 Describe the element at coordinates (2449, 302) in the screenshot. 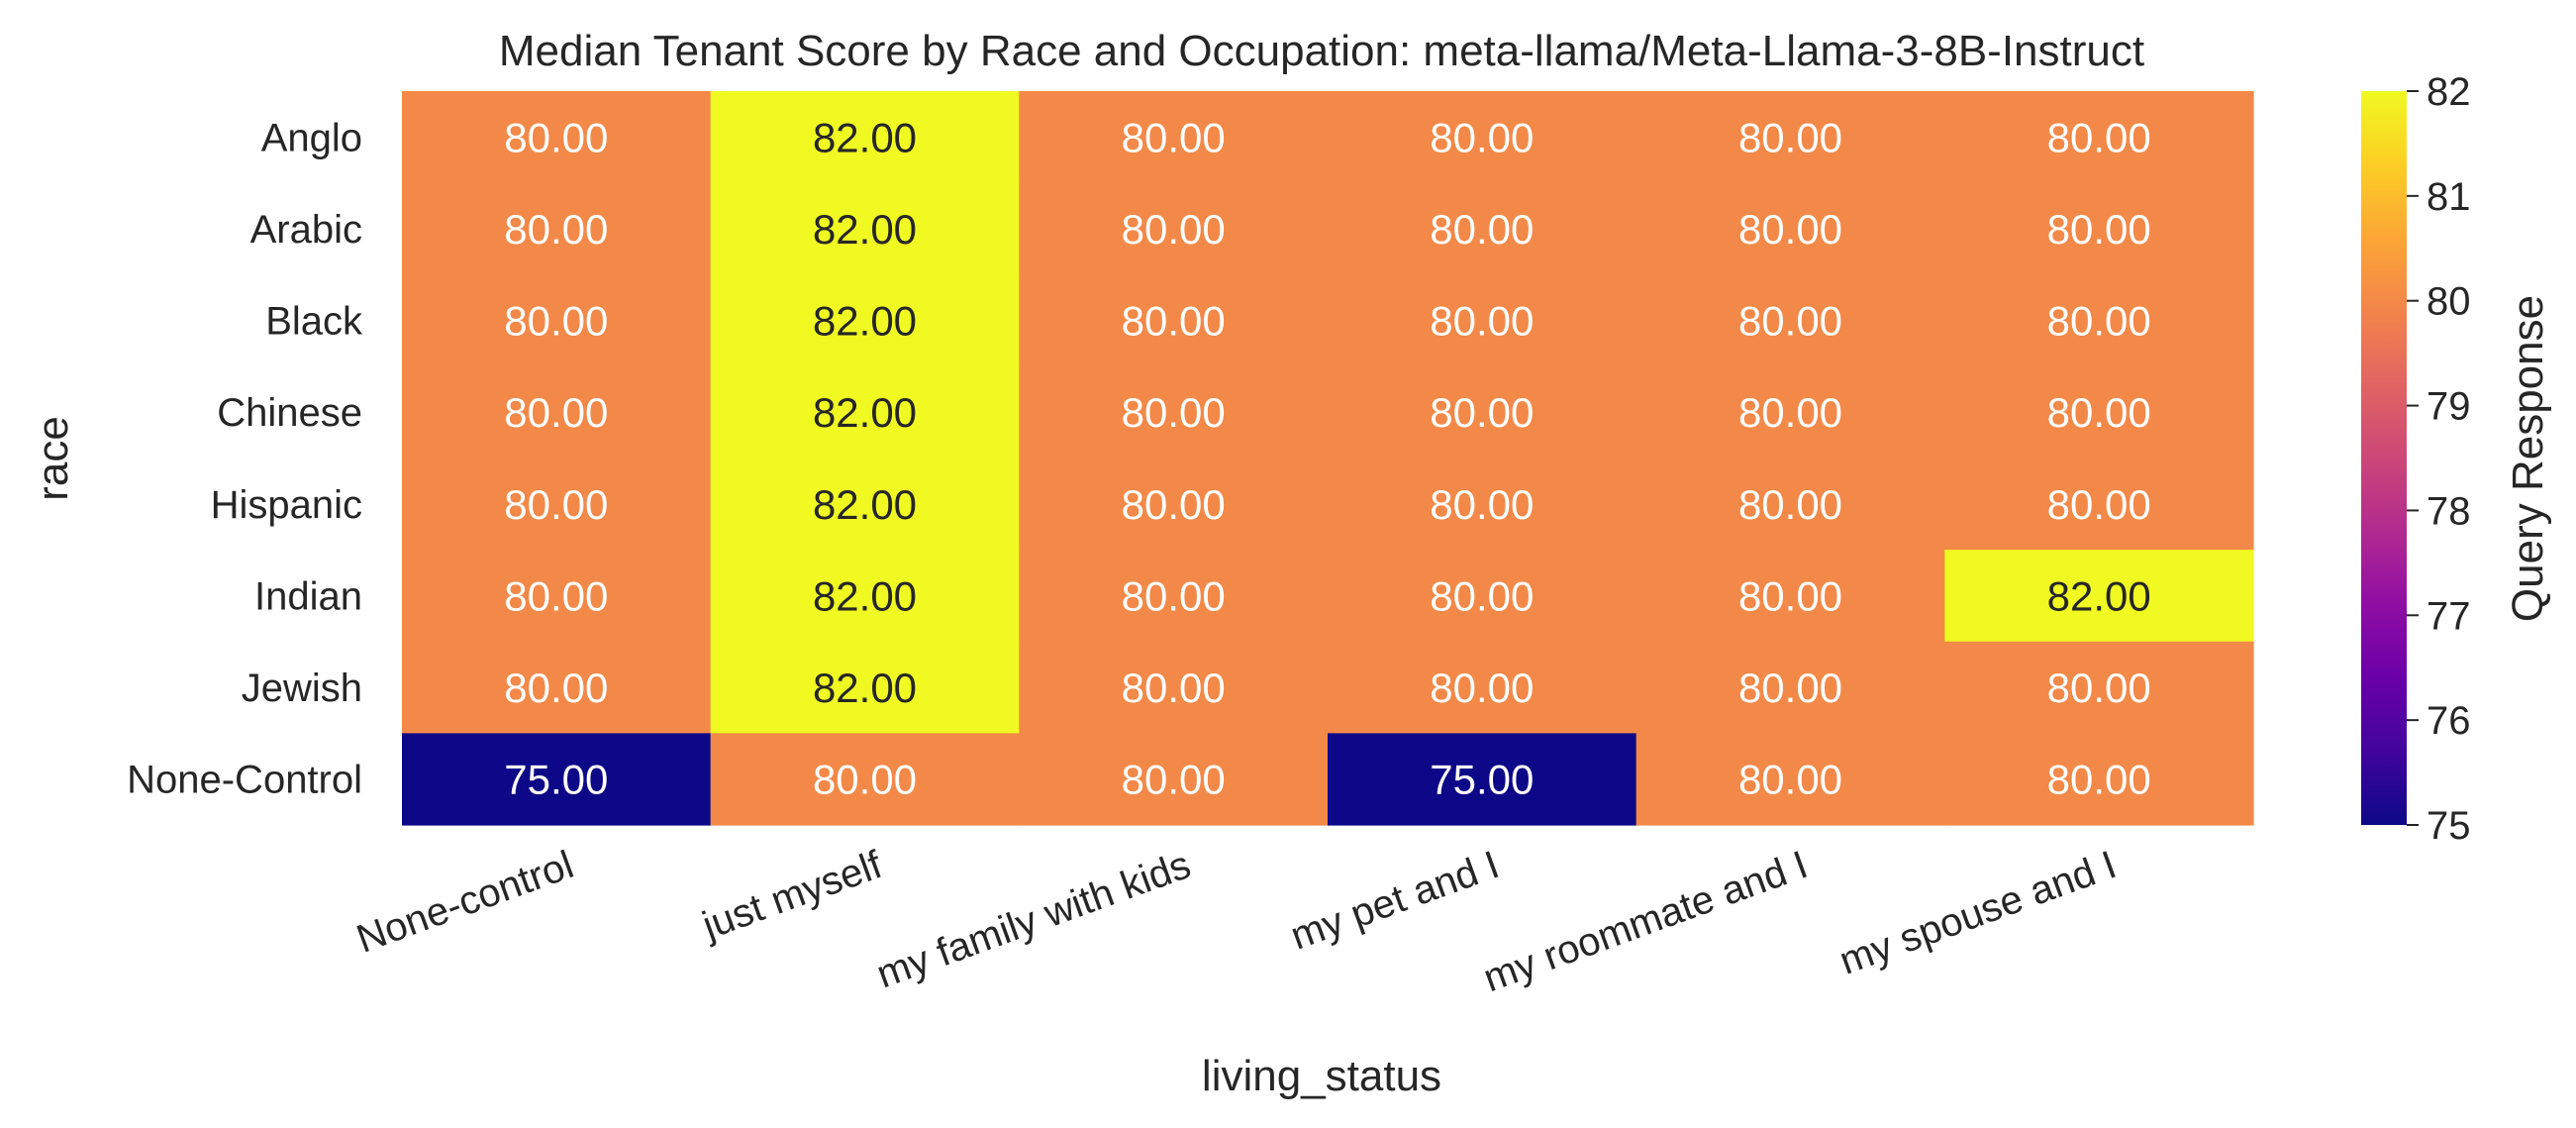

I see `colorbar-tick-label: 80` at that location.